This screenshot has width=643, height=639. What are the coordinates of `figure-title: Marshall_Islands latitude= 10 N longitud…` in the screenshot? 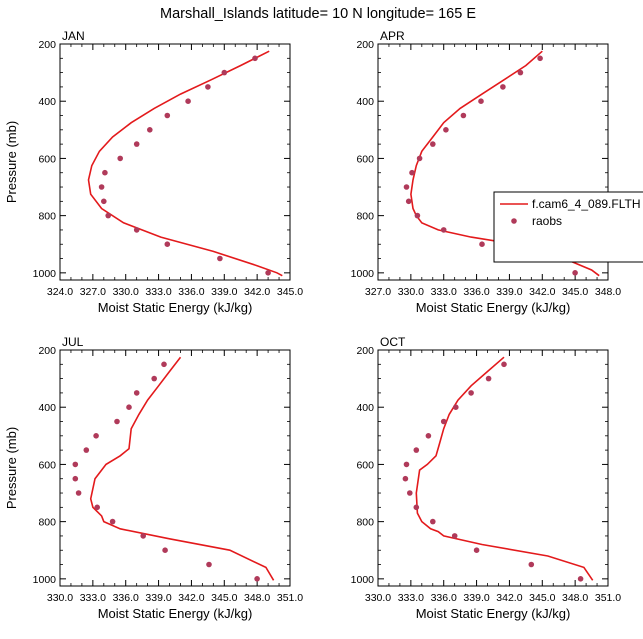 It's located at (318, 14).